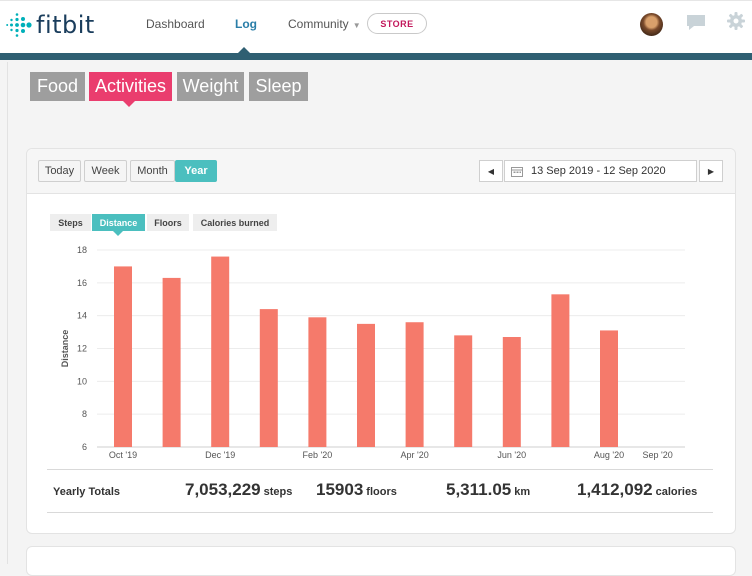 The width and height of the screenshot is (752, 576). I want to click on calendar-icon, so click(517, 171).